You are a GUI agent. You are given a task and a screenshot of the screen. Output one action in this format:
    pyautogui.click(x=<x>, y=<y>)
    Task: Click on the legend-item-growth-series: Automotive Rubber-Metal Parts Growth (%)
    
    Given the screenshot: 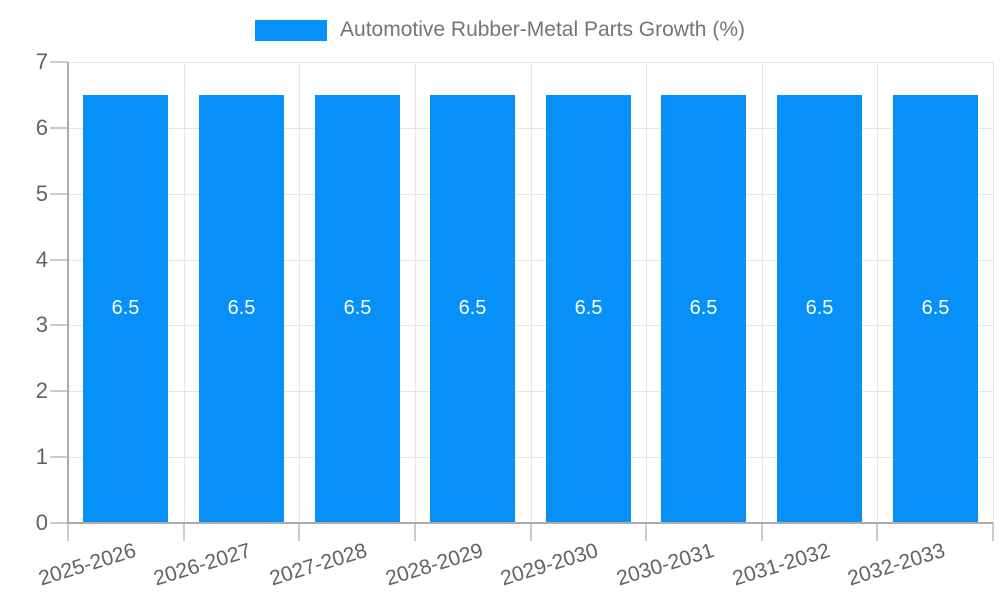 What is the action you would take?
    pyautogui.click(x=500, y=30)
    